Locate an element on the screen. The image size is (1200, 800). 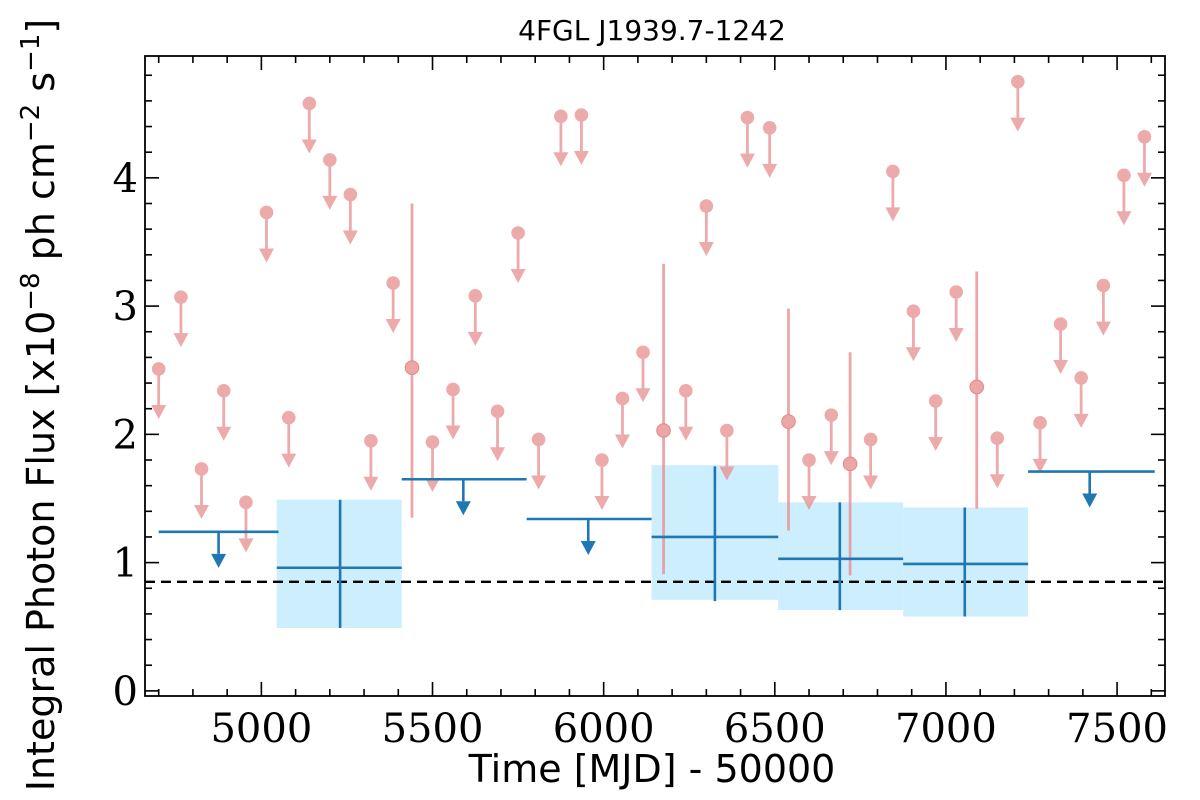
y-axis-title-exp-1: −8 is located at coordinates (31, 291).